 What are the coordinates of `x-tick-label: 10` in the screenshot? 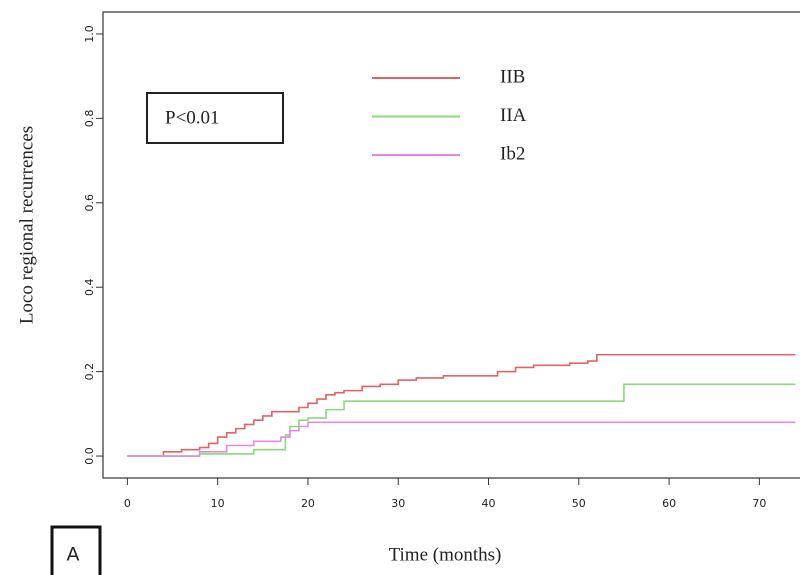 It's located at (218, 503).